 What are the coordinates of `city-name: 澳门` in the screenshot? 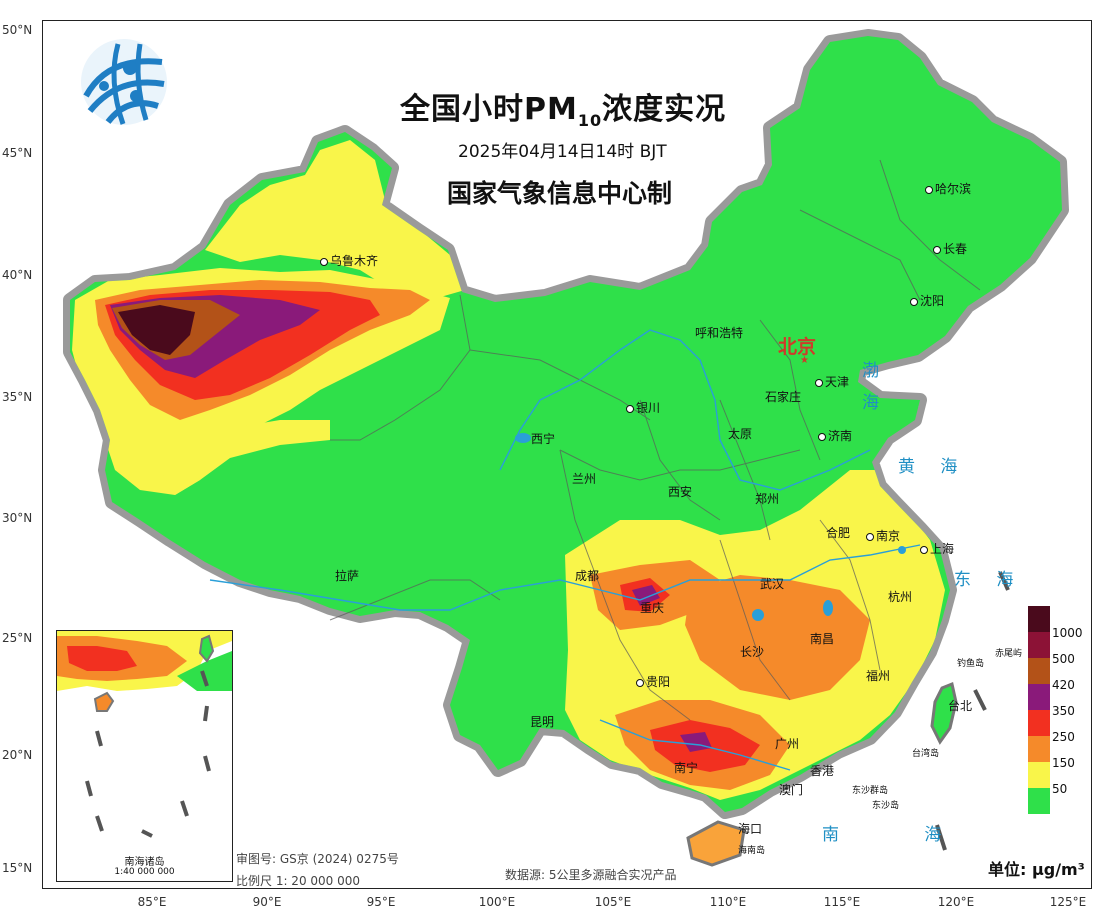 It's located at (791, 790).